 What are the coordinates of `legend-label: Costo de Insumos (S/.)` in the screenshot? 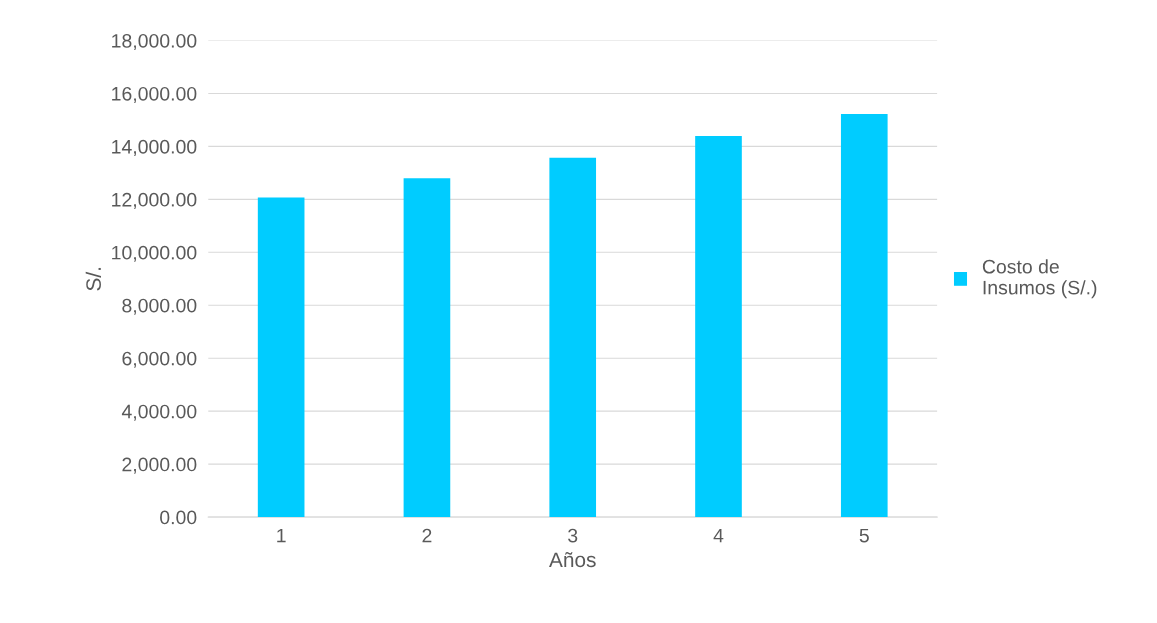 It's located at (1039, 279).